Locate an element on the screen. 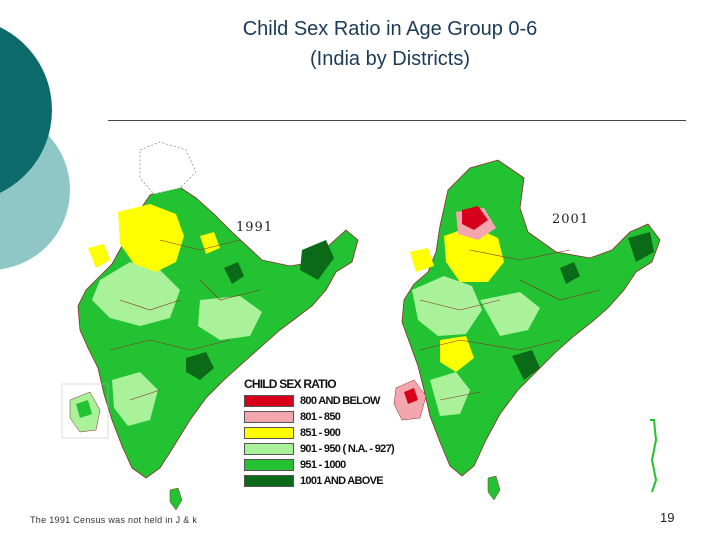 Image resolution: width=720 pixels, height=540 pixels. map-1991-district-lines is located at coordinates (185, 320).